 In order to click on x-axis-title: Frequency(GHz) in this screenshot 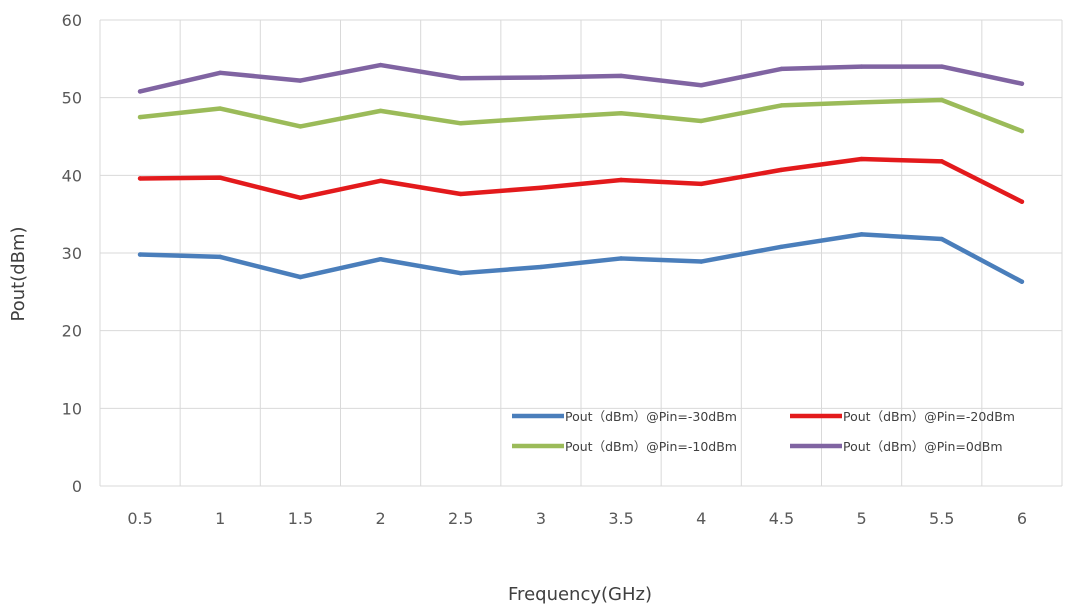, I will do `click(580, 594)`.